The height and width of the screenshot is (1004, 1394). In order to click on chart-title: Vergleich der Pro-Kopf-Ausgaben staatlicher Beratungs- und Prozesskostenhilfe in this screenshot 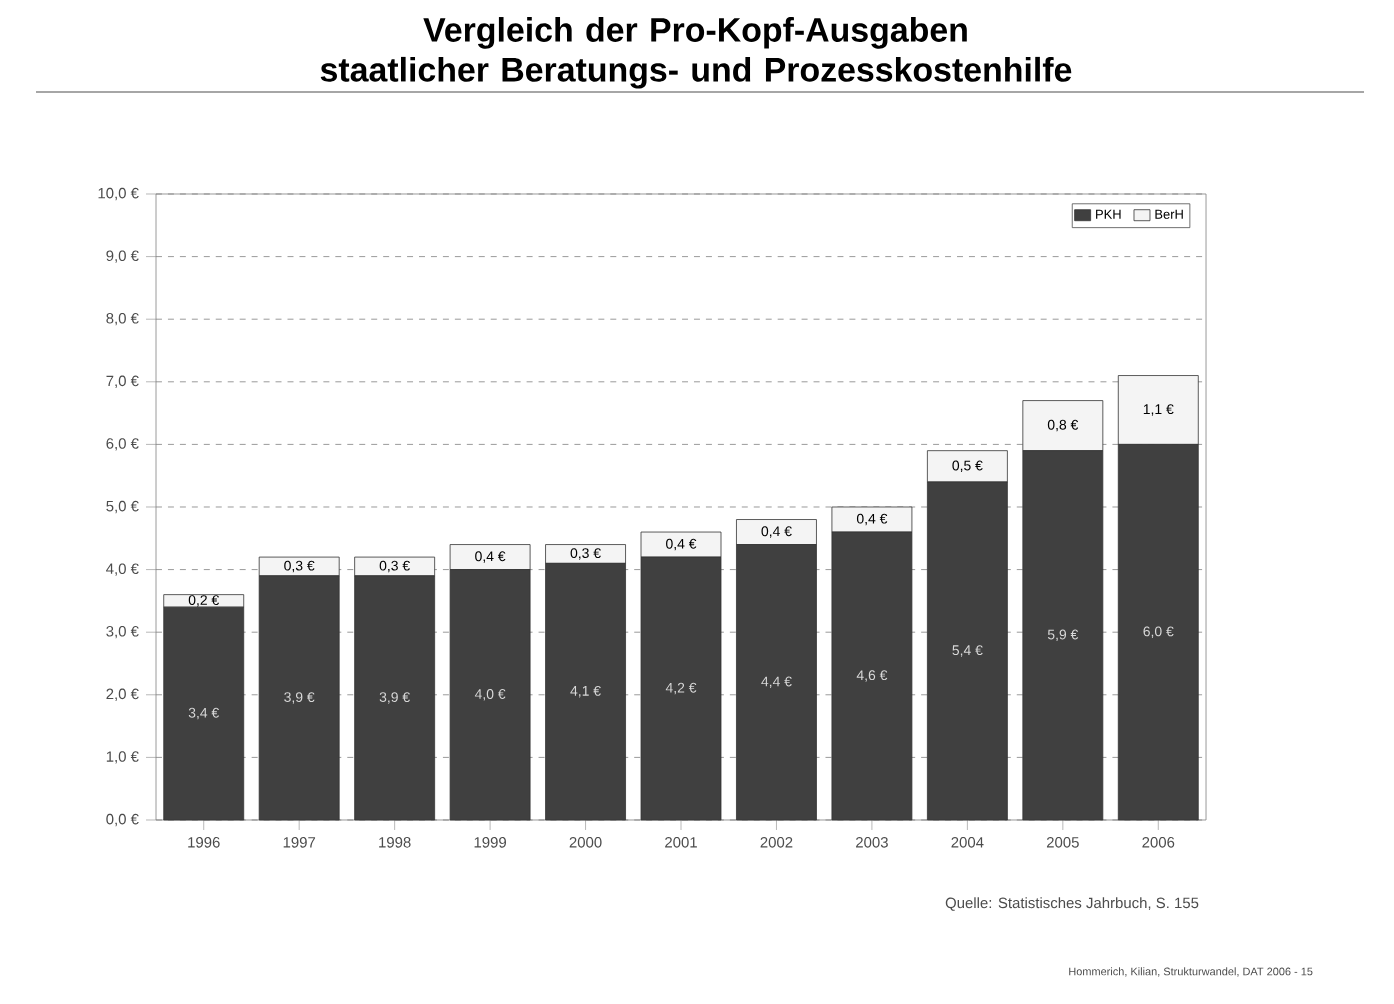, I will do `click(696, 53)`.